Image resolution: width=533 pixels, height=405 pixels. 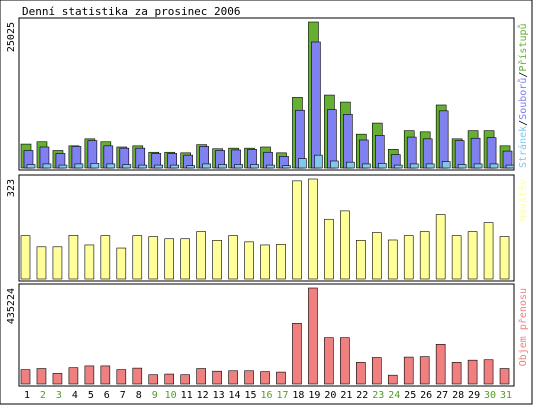 I want to click on day-label: 4, so click(x=75, y=395).